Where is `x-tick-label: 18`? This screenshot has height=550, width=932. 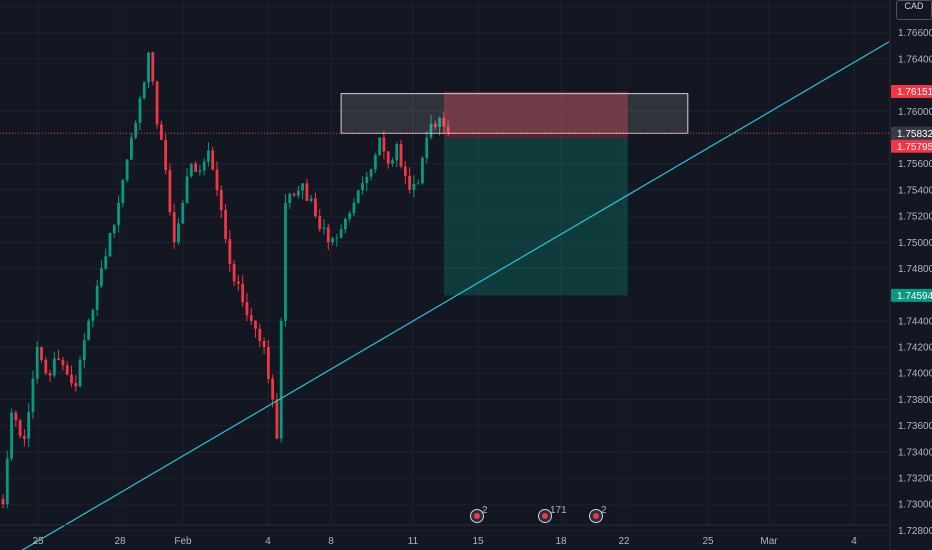
x-tick-label: 18 is located at coordinates (561, 541).